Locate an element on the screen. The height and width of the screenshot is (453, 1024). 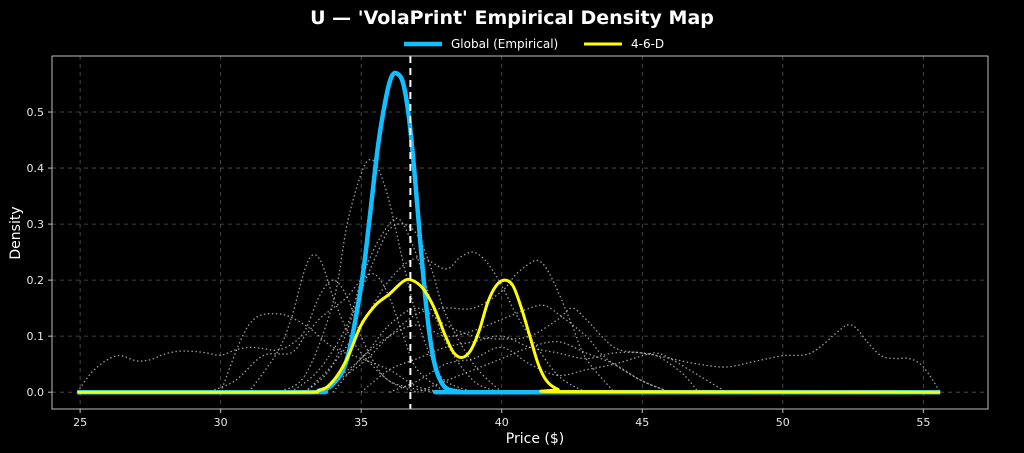
x-tick-label: 50 is located at coordinates (783, 422).